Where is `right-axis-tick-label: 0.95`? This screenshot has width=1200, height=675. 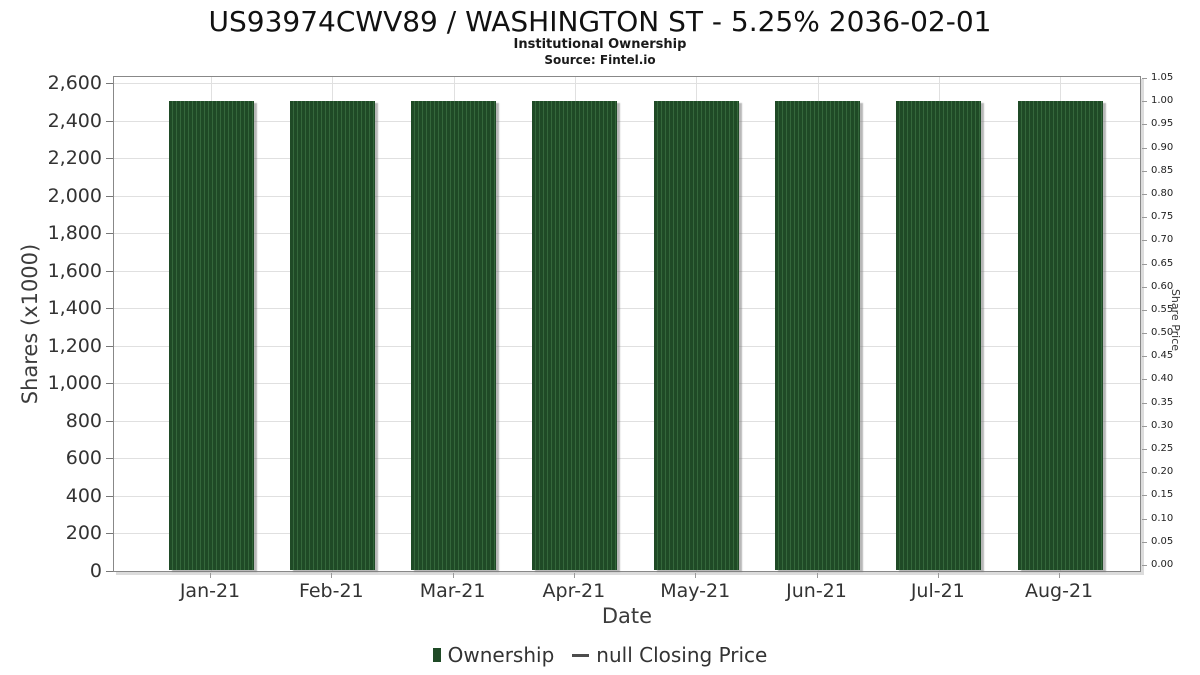
right-axis-tick-label: 0.95 is located at coordinates (1162, 124).